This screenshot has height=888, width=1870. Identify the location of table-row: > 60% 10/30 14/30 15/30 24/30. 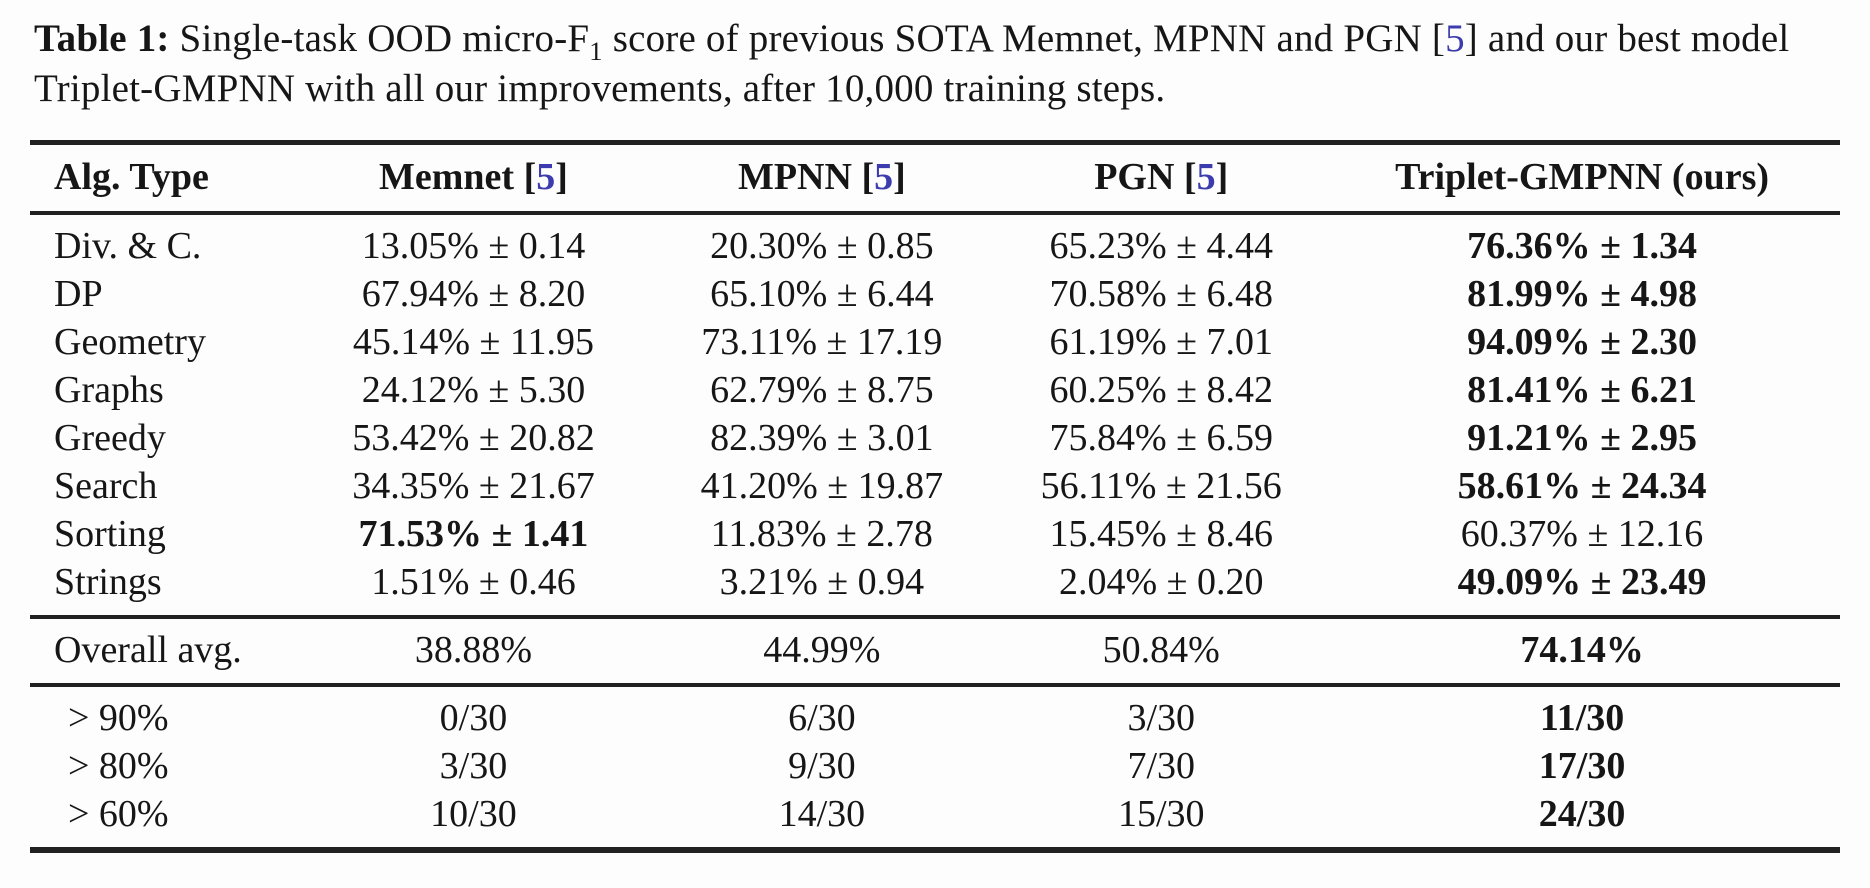
(935, 820).